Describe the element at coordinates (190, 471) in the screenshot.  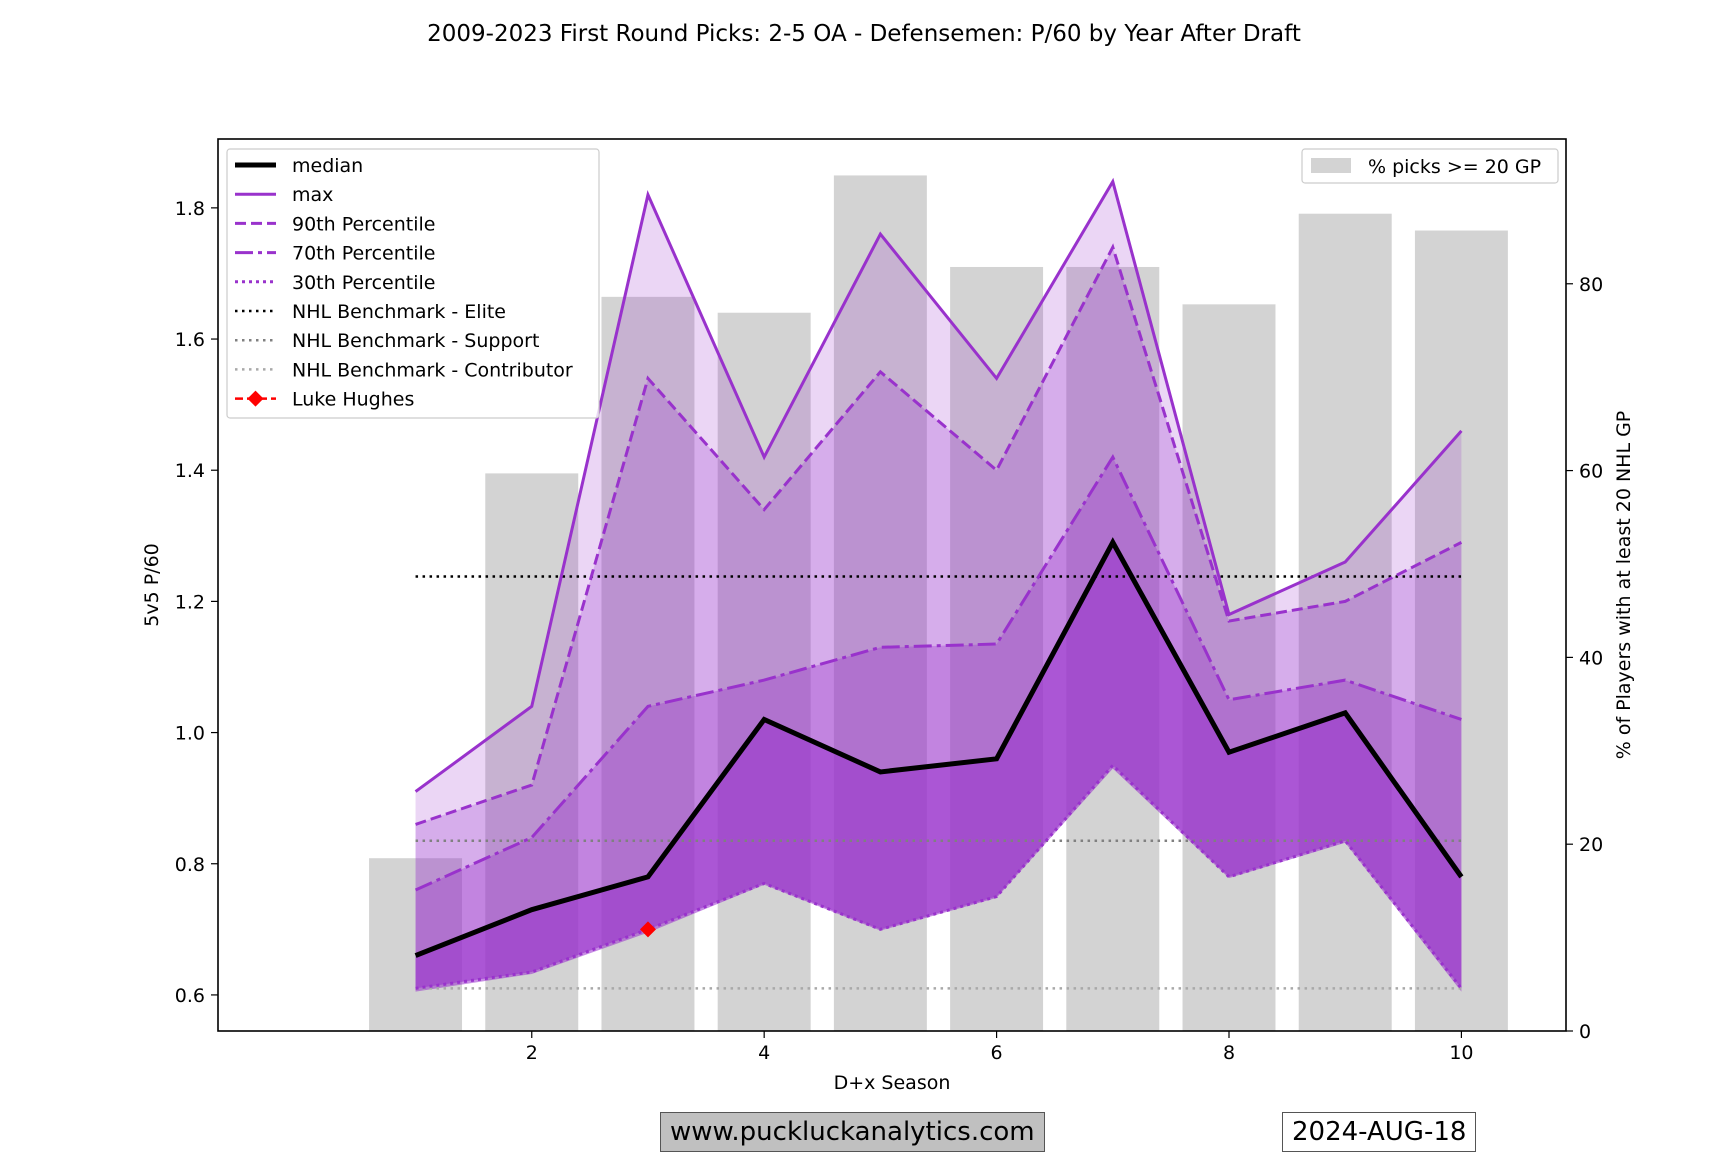
I see `y-tick-label: 1.4` at that location.